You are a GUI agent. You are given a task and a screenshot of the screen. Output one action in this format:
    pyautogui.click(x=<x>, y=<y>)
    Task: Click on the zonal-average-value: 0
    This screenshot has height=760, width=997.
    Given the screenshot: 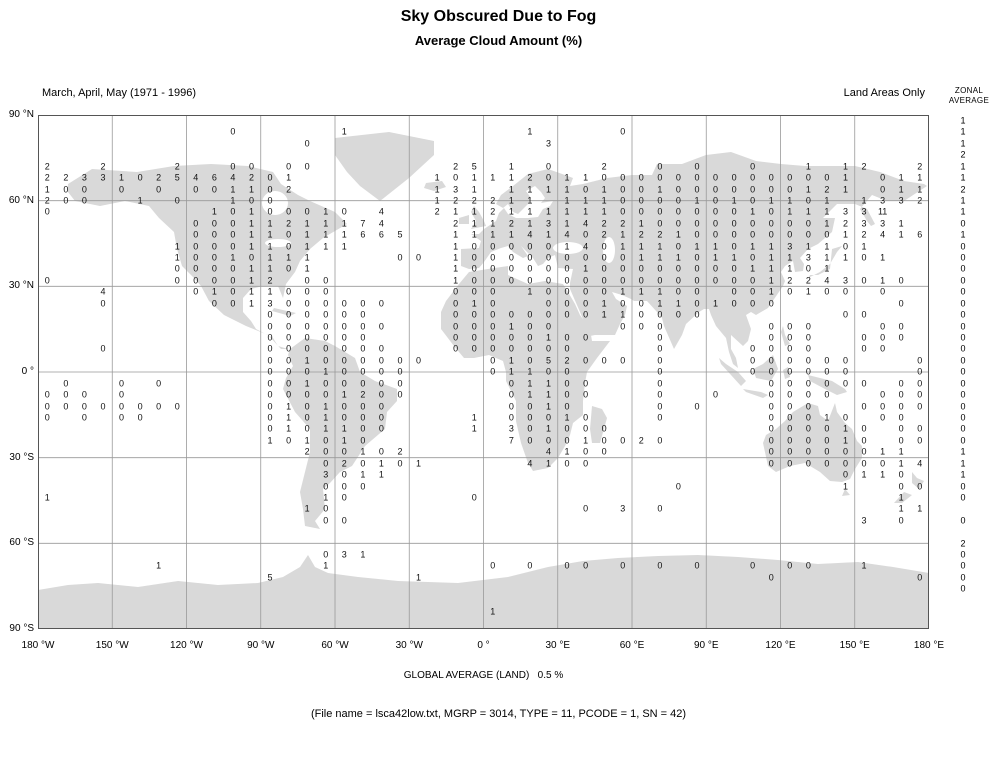 What is the action you would take?
    pyautogui.click(x=963, y=406)
    